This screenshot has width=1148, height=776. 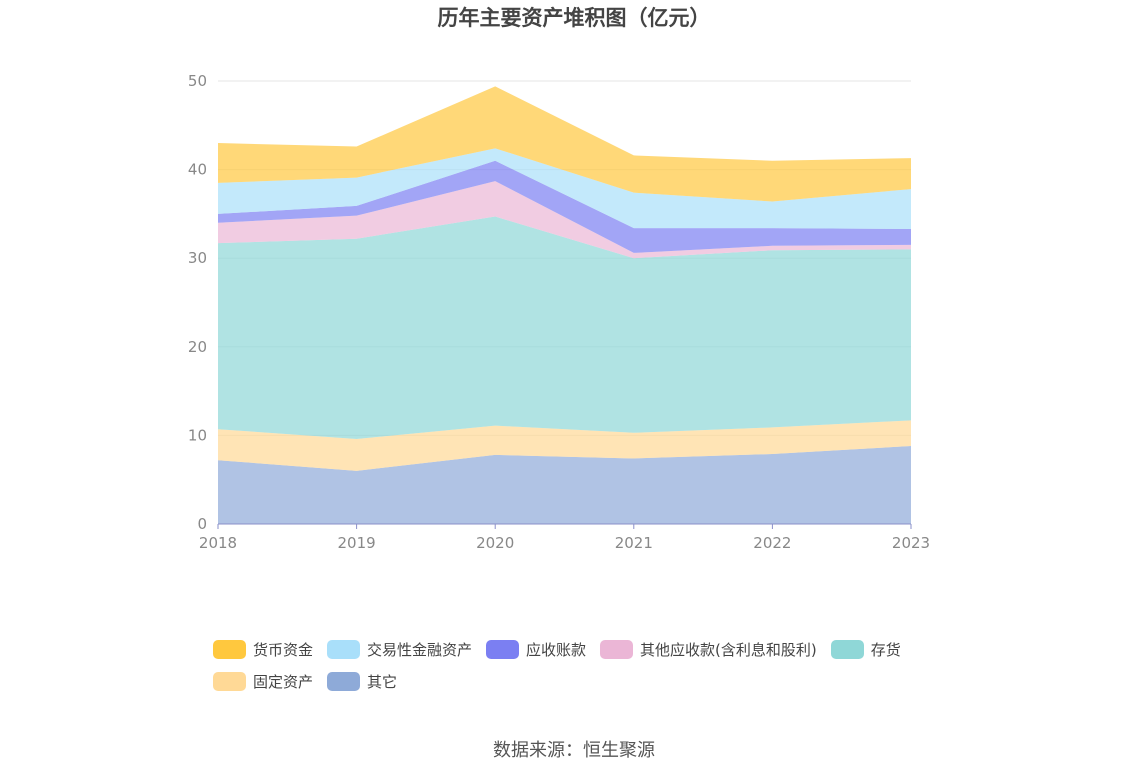 What do you see at coordinates (283, 681) in the screenshot?
I see `legend-label: 固定资产` at bounding box center [283, 681].